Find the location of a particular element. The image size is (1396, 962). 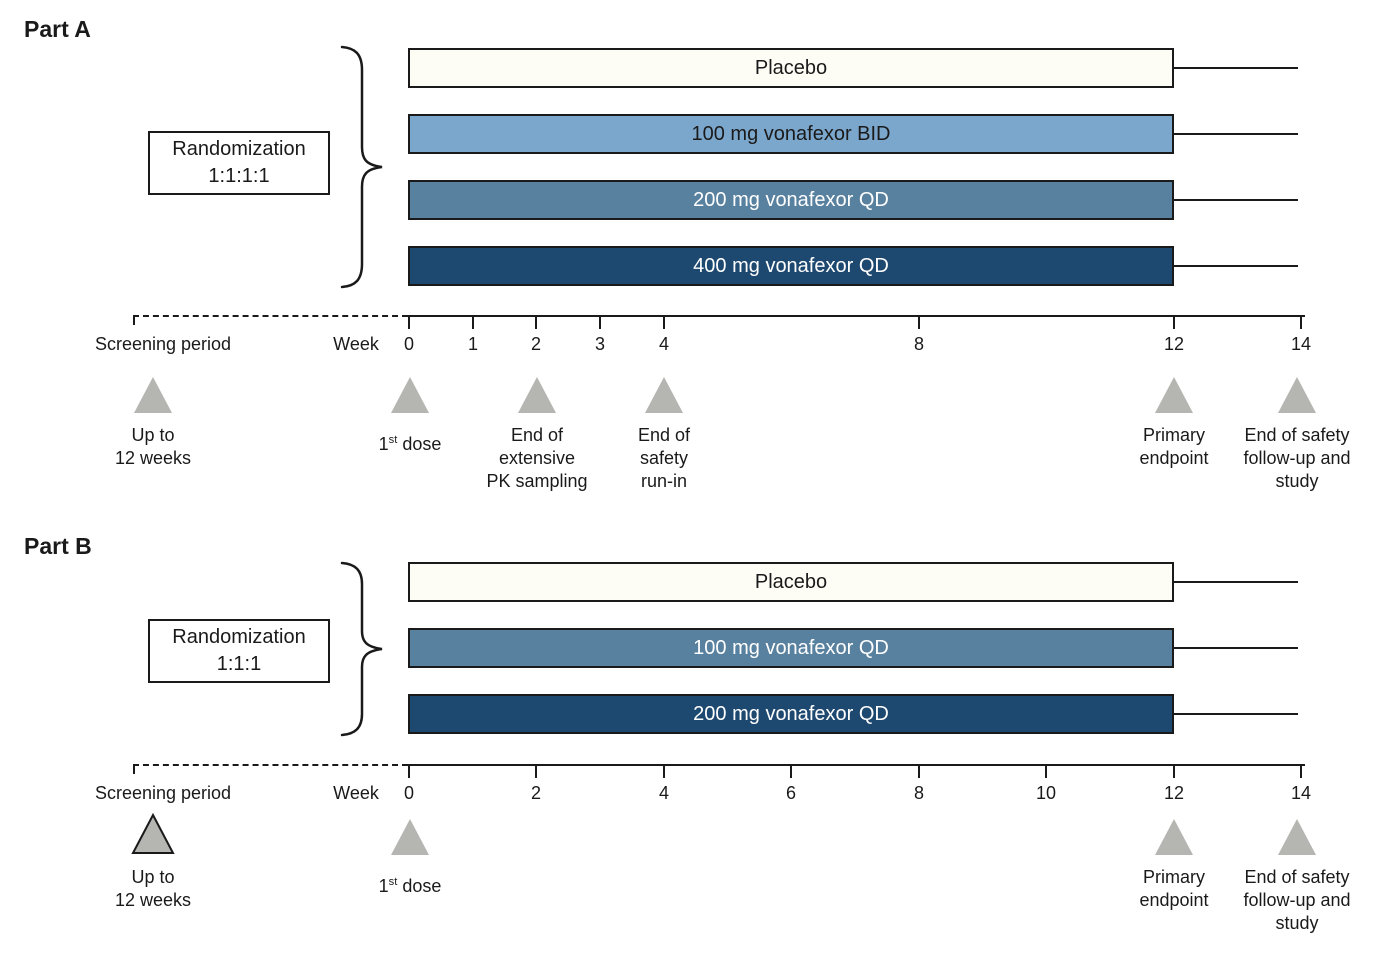

part-b-axis-line is located at coordinates (856, 765).